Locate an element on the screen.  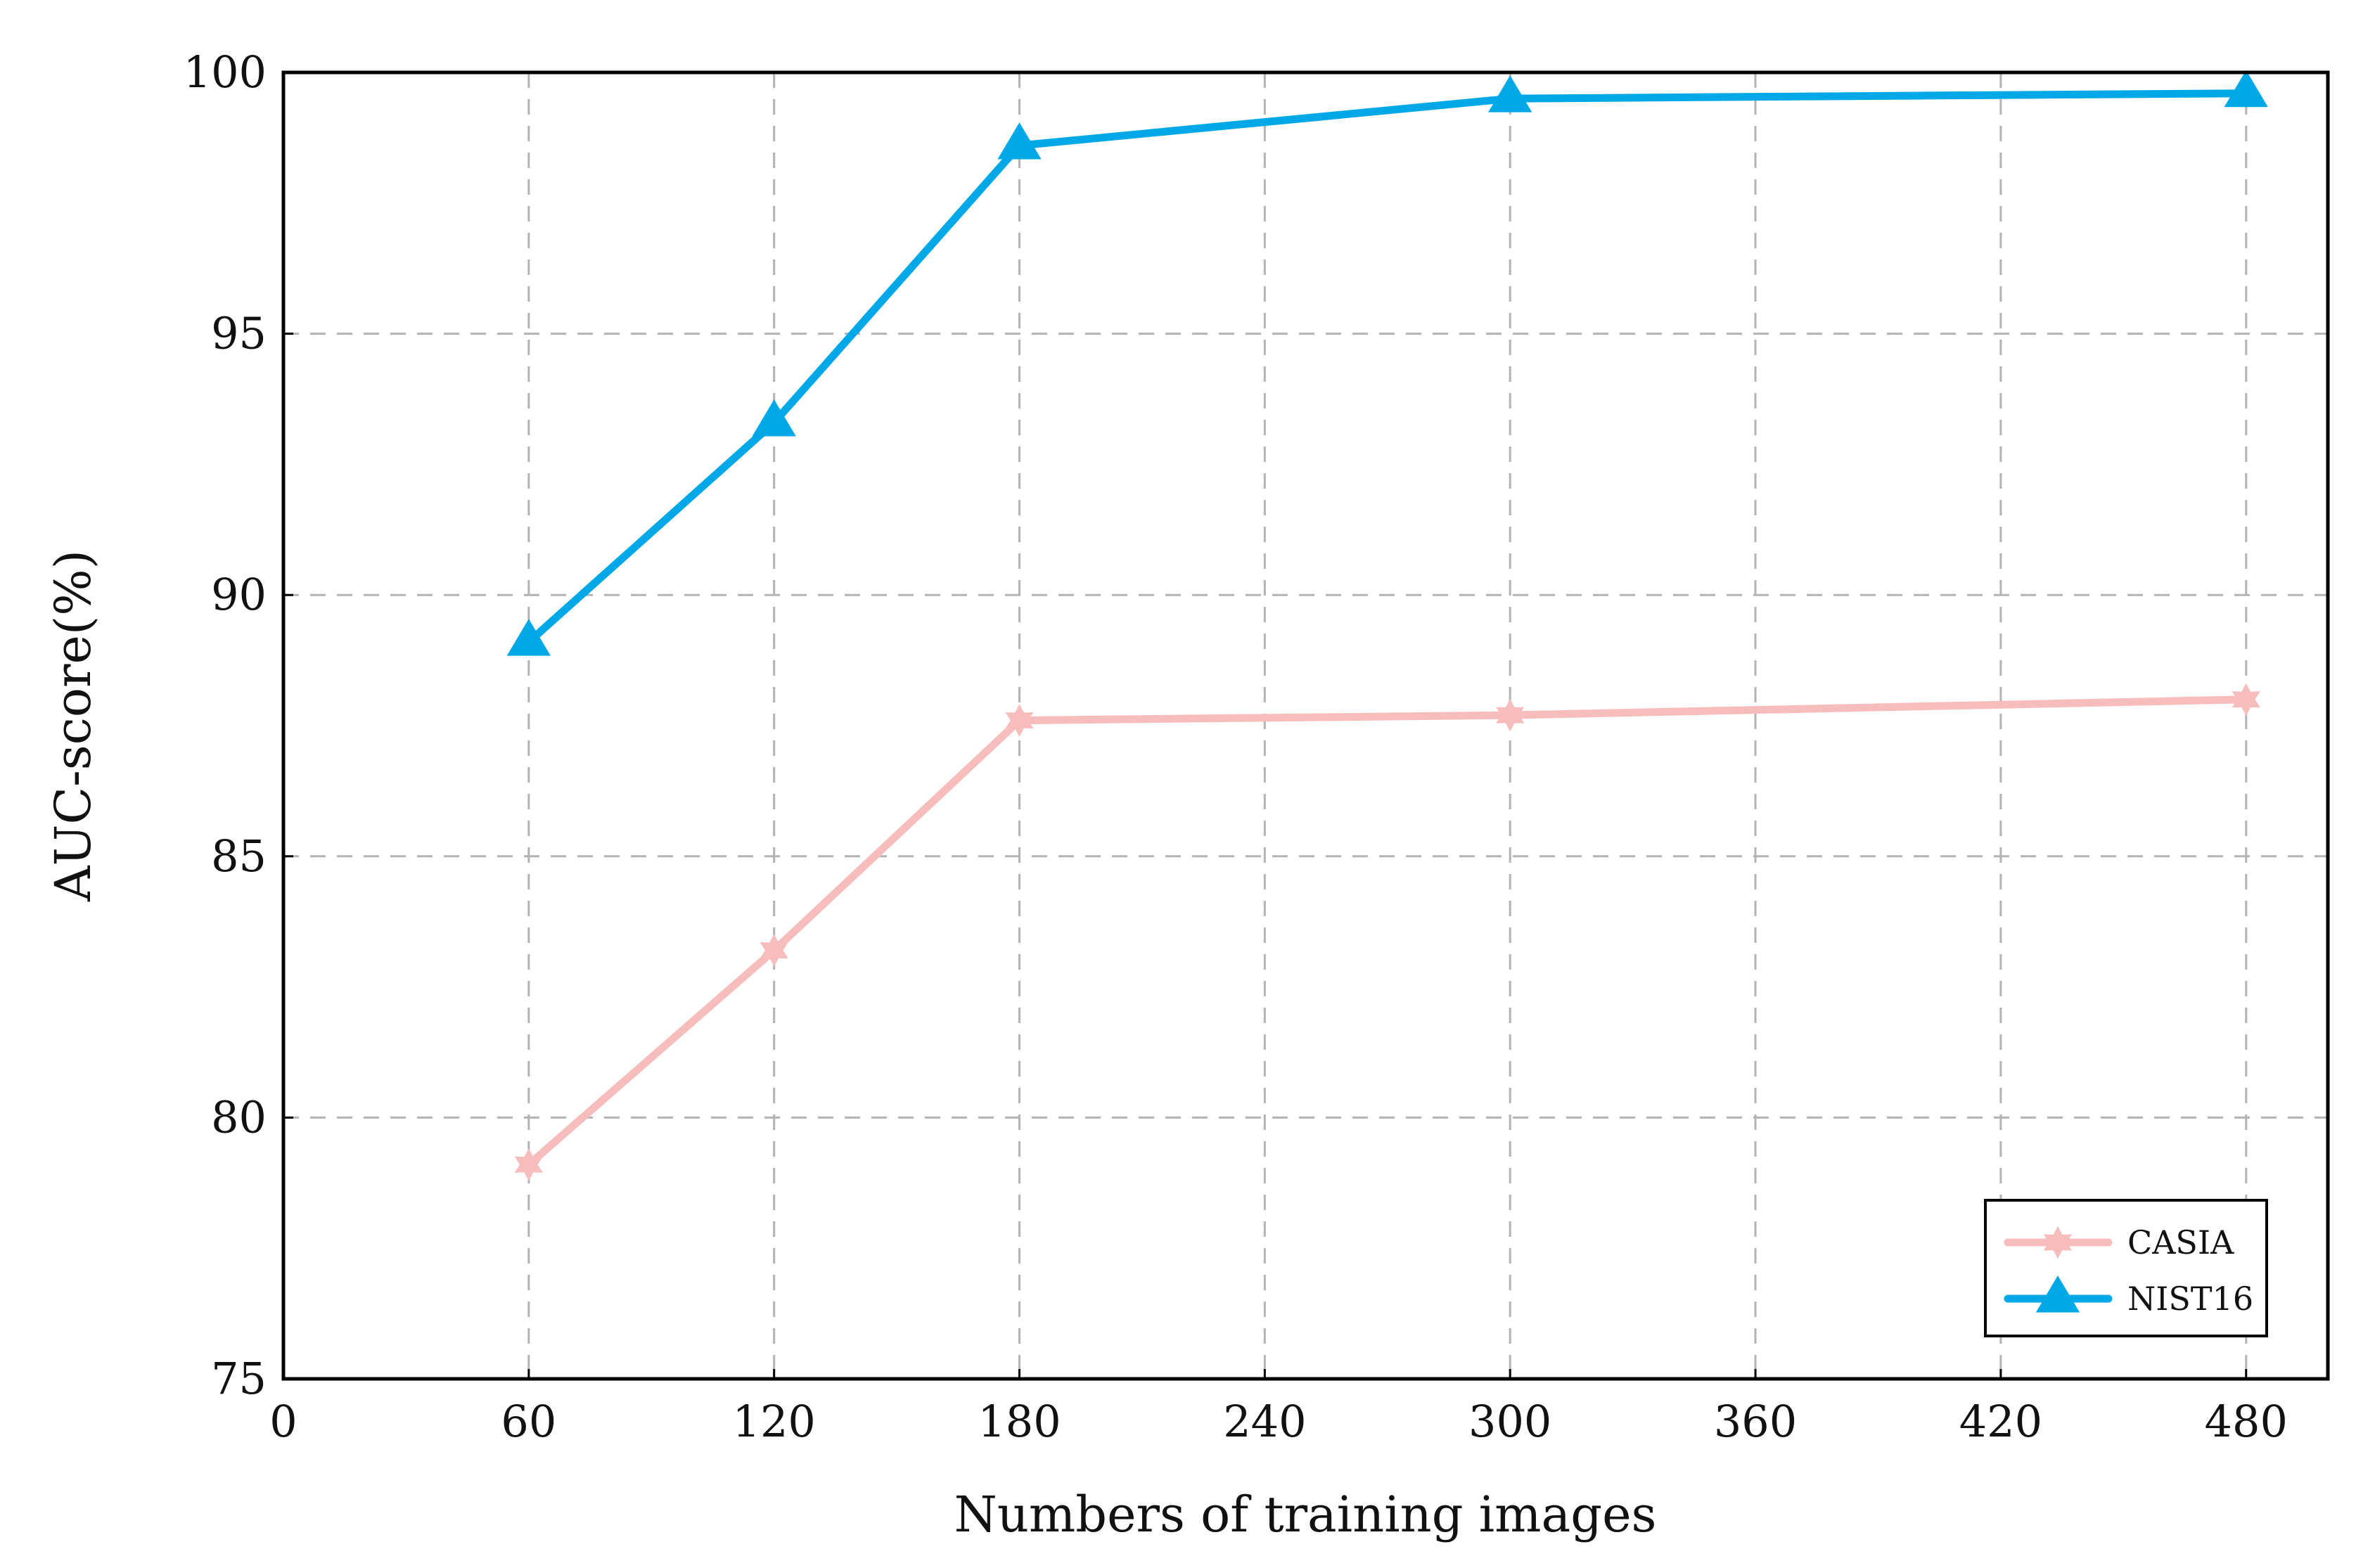
casia-legend-marker is located at coordinates (2058, 1242).